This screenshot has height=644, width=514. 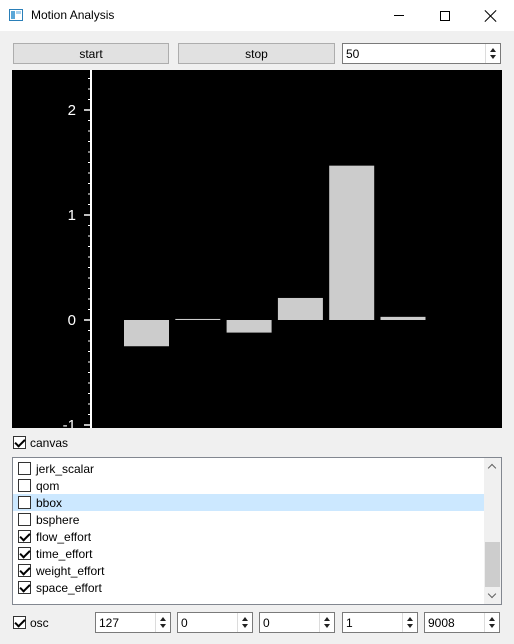 I want to click on scroll-thumb, so click(x=492, y=564).